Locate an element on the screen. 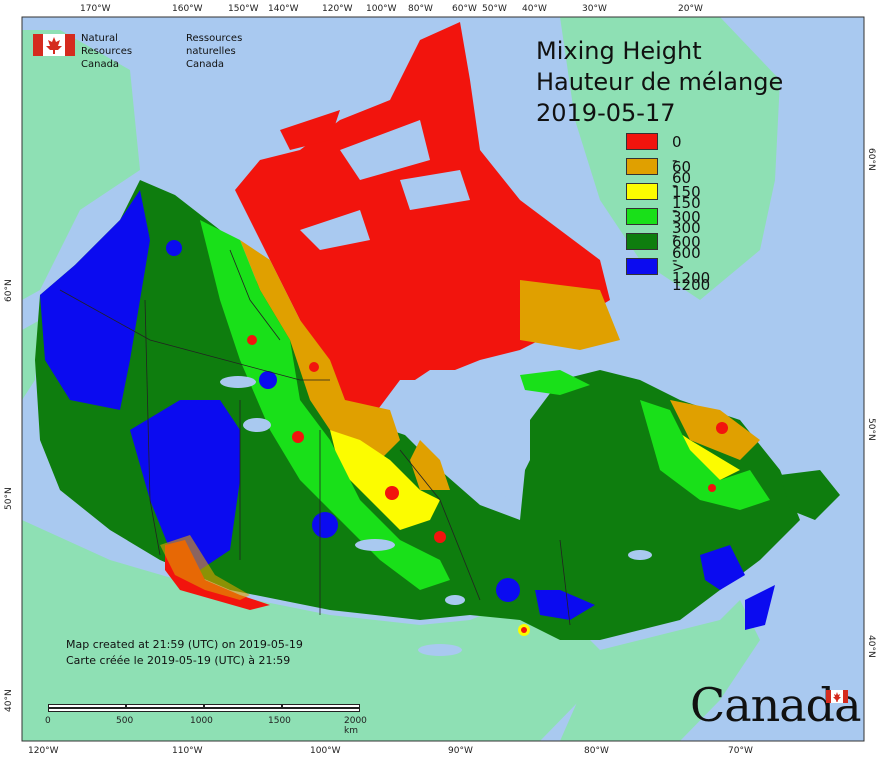  wordmark-flag-icon is located at coordinates (837, 696).